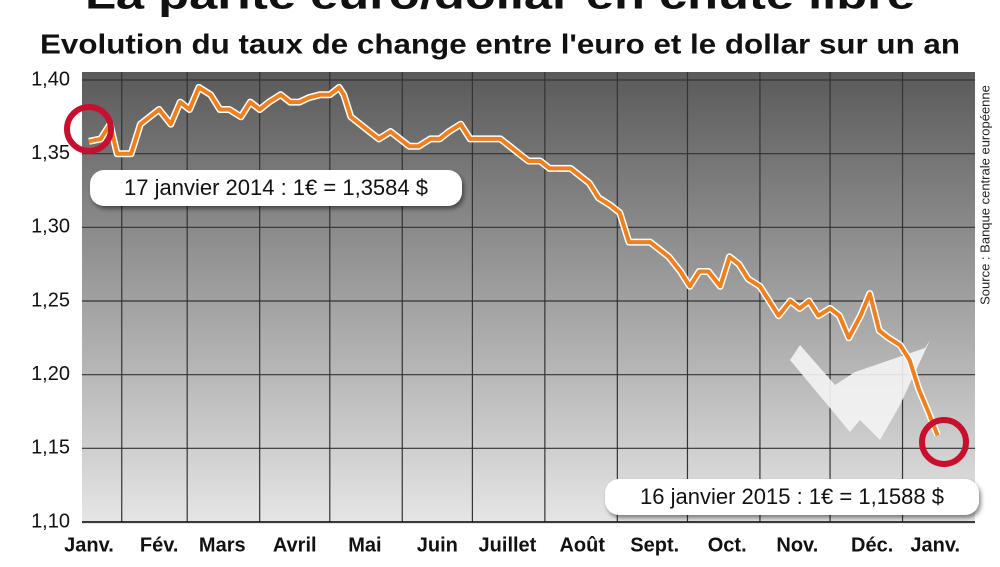  What do you see at coordinates (364, 545) in the screenshot?
I see `x-tick-label: Mai` at bounding box center [364, 545].